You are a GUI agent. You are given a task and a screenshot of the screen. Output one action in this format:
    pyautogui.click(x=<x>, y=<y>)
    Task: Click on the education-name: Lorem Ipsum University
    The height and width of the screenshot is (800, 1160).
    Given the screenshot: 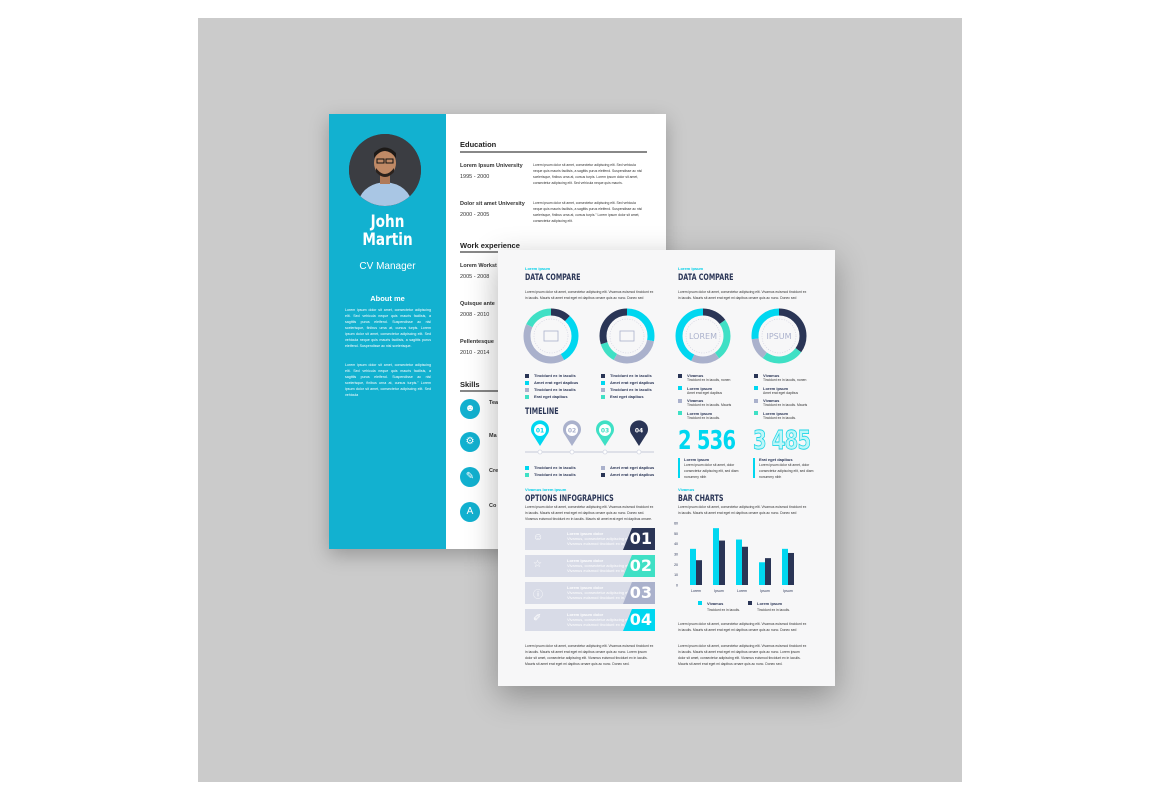 What is the action you would take?
    pyautogui.click(x=491, y=166)
    